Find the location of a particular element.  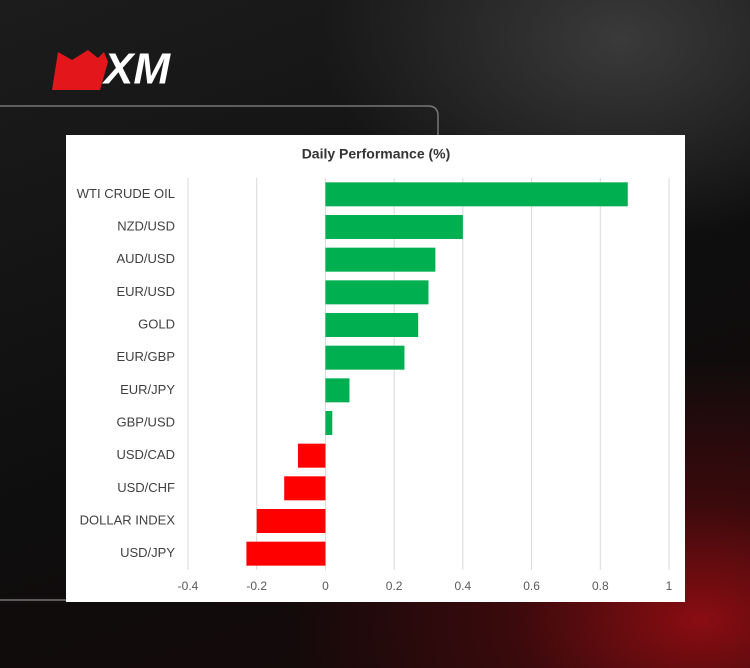

x-tick-label: -0.4 is located at coordinates (188, 586).